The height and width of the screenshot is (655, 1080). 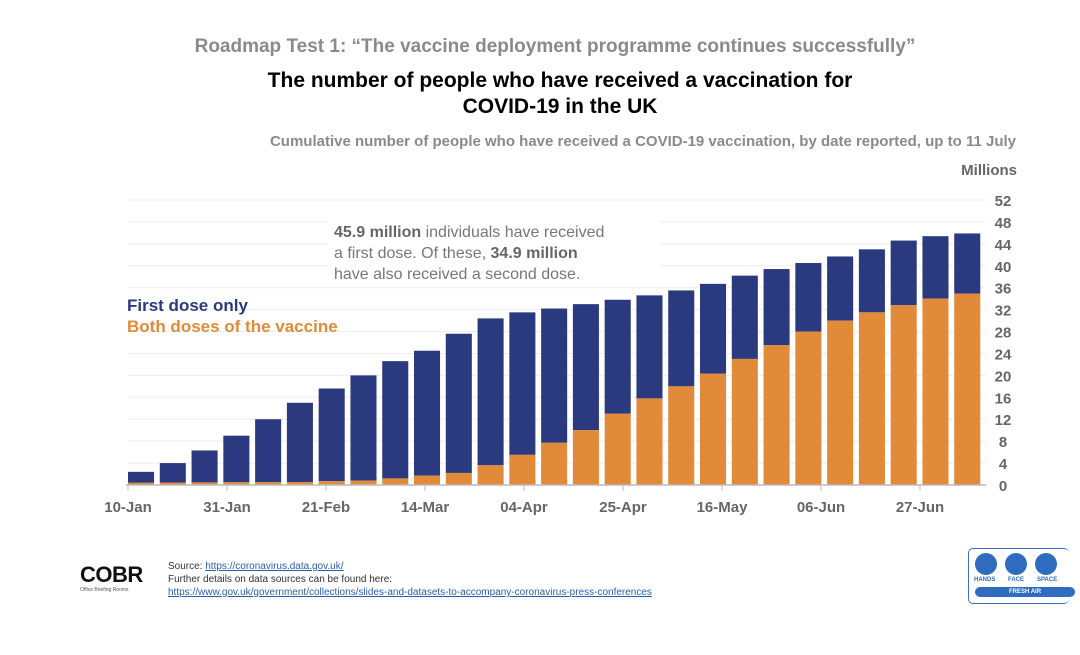 I want to click on y-axis-label: Millions, so click(x=989, y=170).